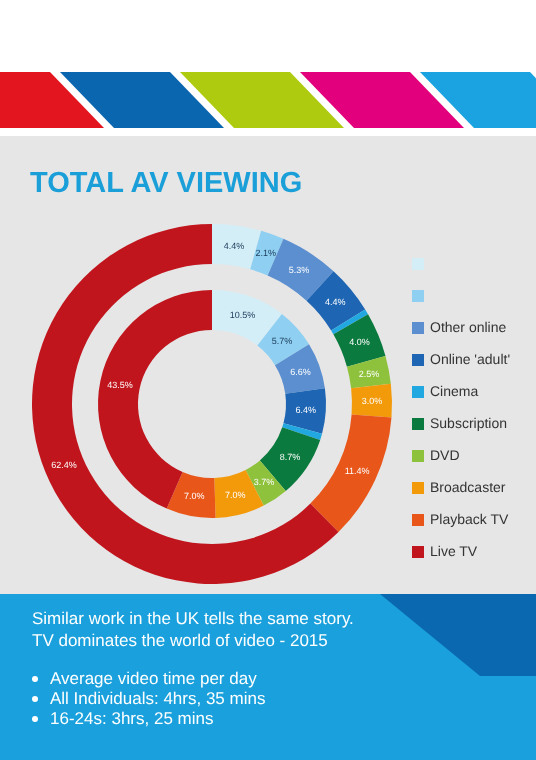 Image resolution: width=536 pixels, height=760 pixels. Describe the element at coordinates (194, 619) in the screenshot. I see `text: Similar work in the UK tells the same story.` at that location.